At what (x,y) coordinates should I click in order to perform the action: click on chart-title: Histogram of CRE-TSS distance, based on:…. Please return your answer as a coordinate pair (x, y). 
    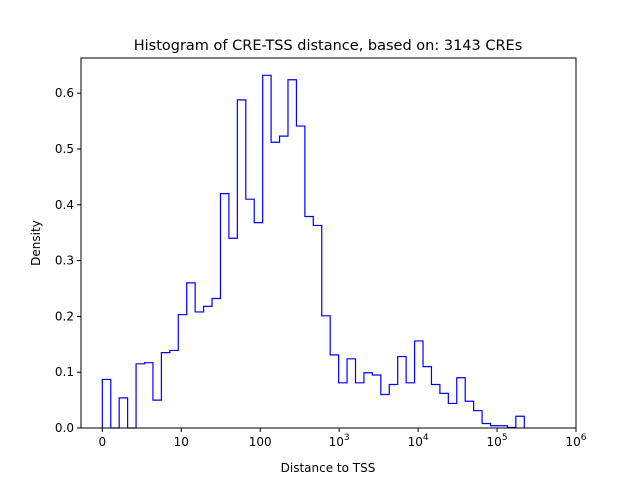
    Looking at the image, I should click on (328, 46).